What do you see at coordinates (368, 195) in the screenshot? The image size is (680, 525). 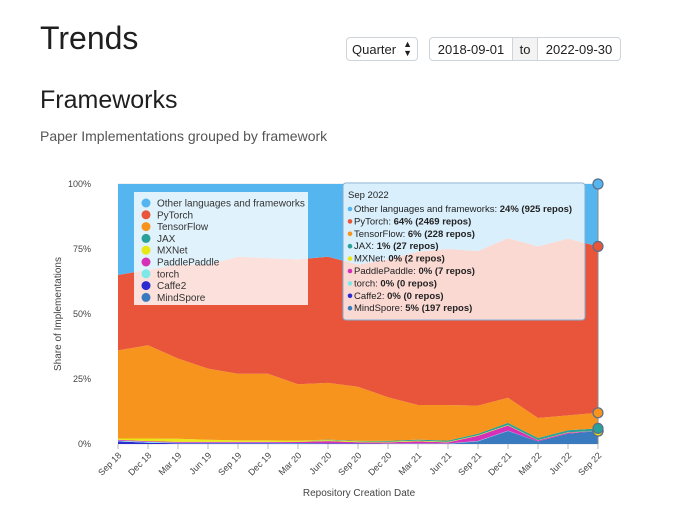 I see `tooltip-title: Sep 2022` at bounding box center [368, 195].